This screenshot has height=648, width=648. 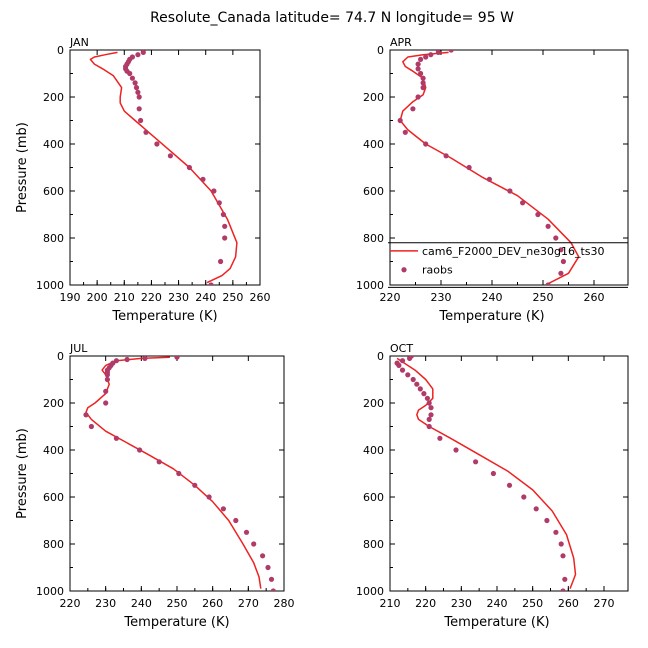 I want to click on x-tick-label: 200, so click(x=97, y=297).